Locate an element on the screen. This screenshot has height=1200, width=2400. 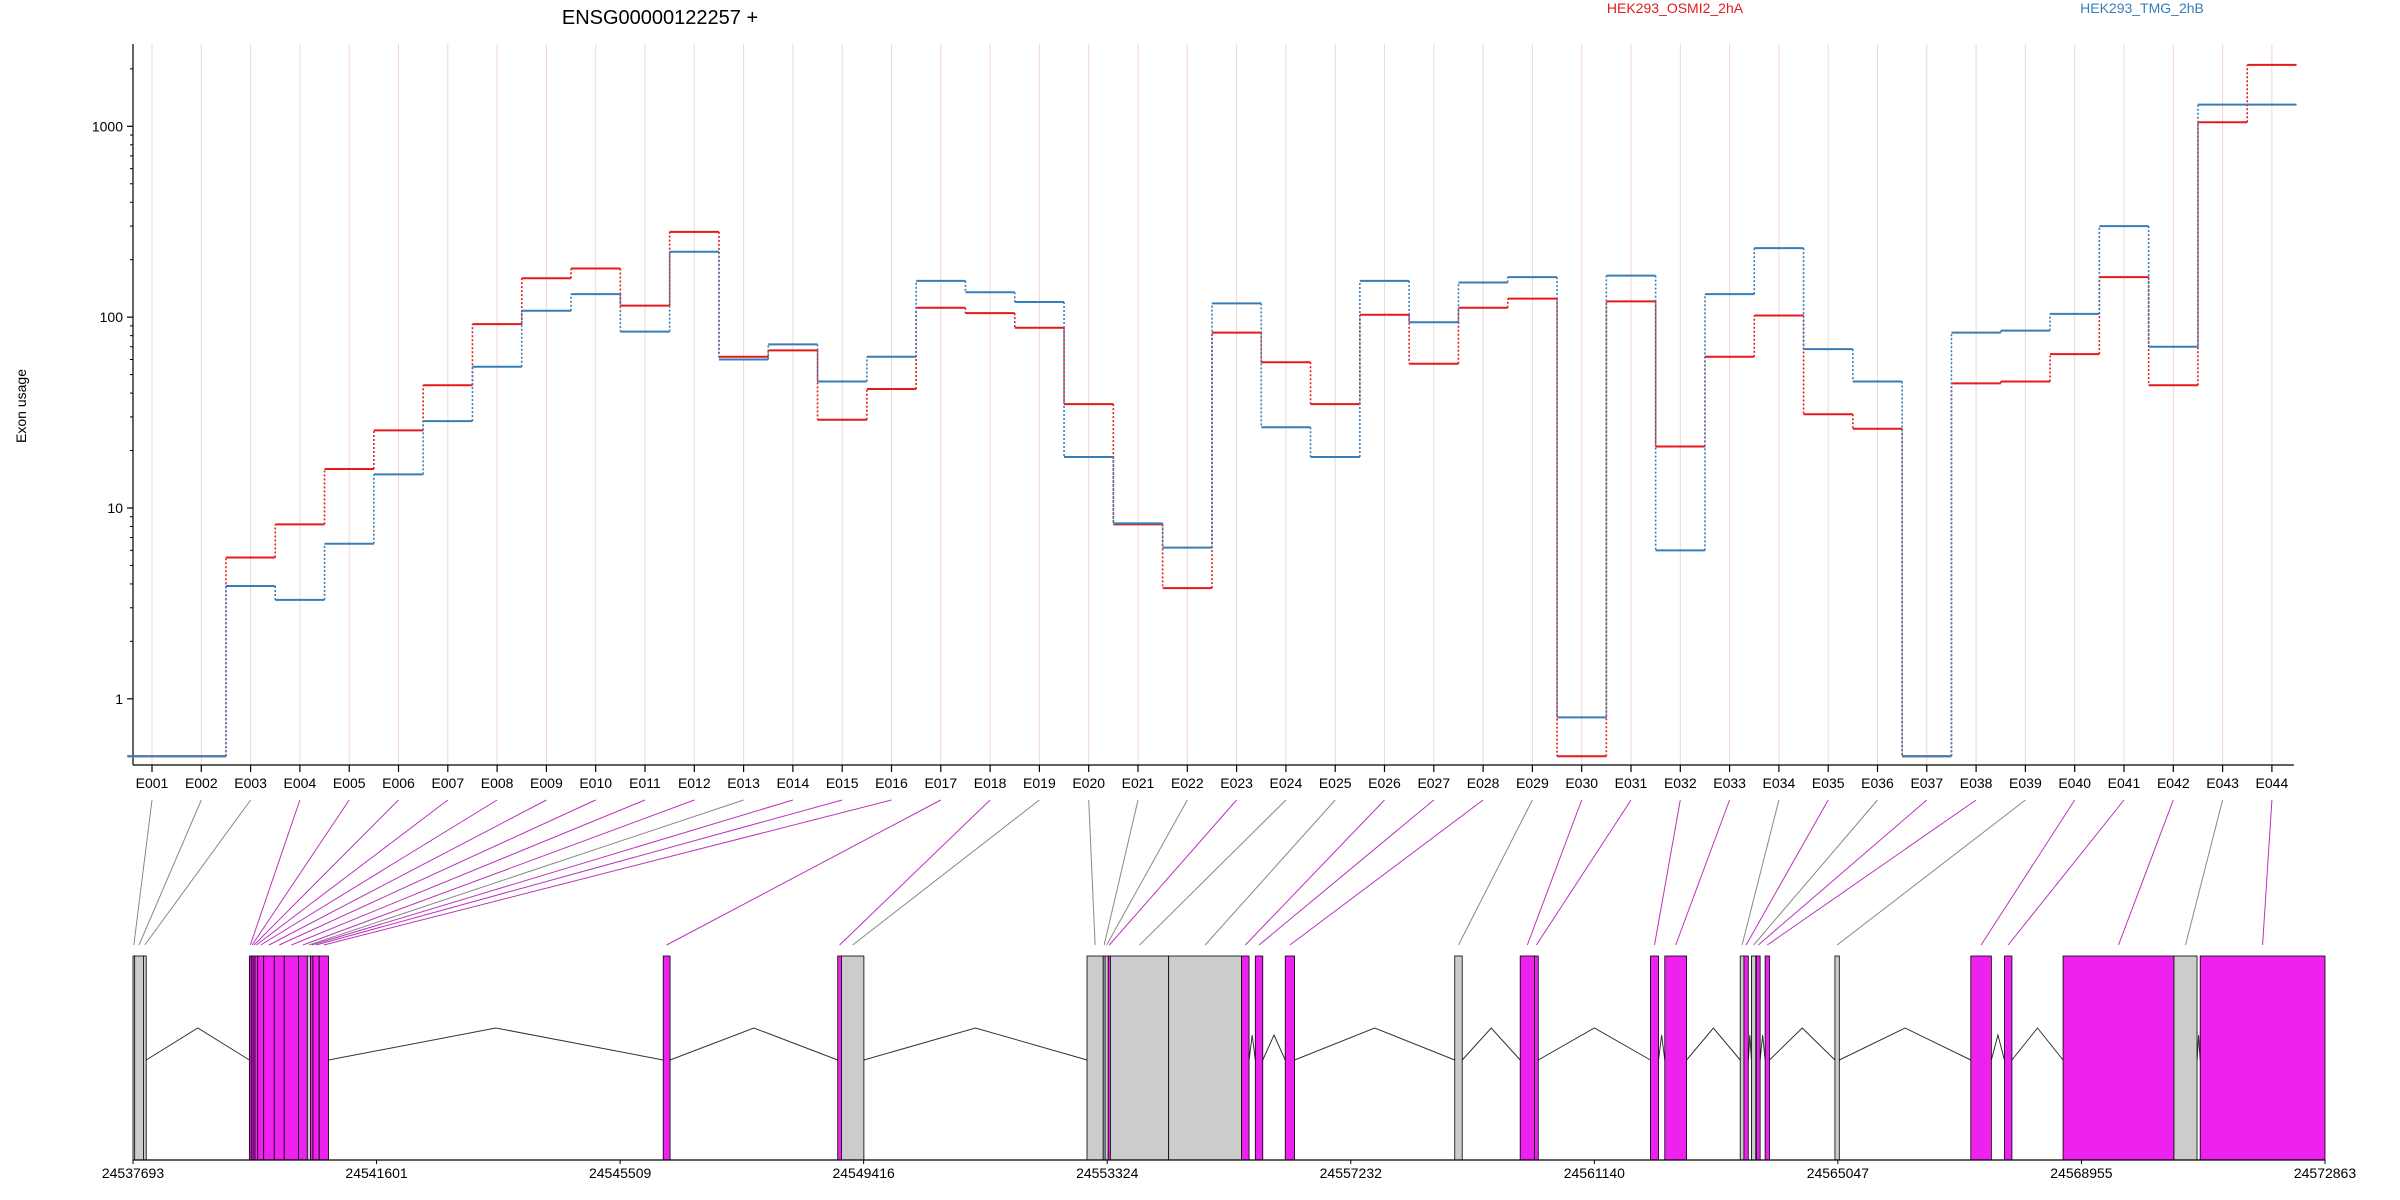
x-tick-label: E032 is located at coordinates (1680, 783).